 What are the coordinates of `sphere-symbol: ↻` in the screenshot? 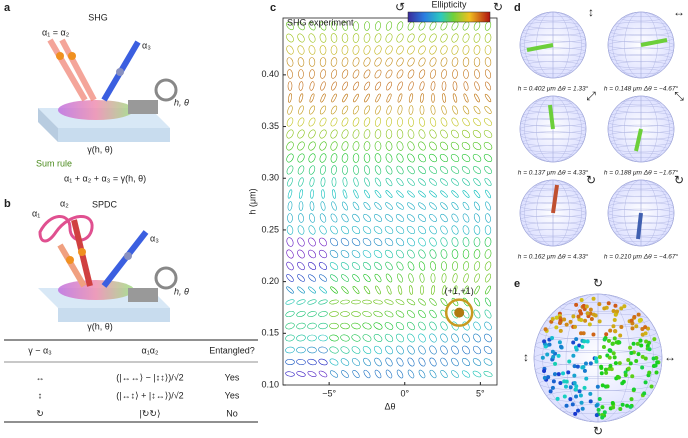 It's located at (591, 180).